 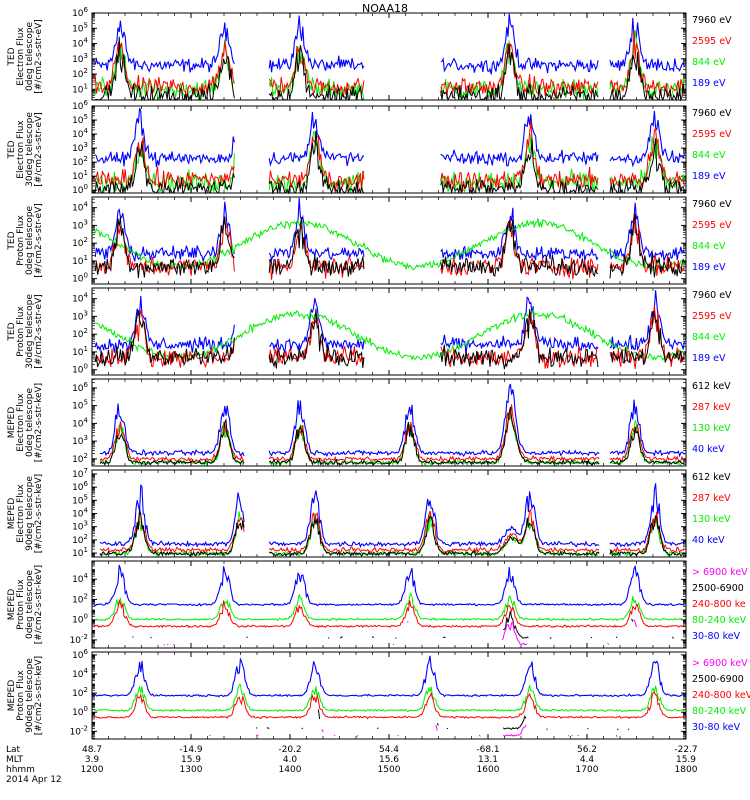 What do you see at coordinates (686, 770) in the screenshot?
I see `x-tick-hhmm: 1800` at bounding box center [686, 770].